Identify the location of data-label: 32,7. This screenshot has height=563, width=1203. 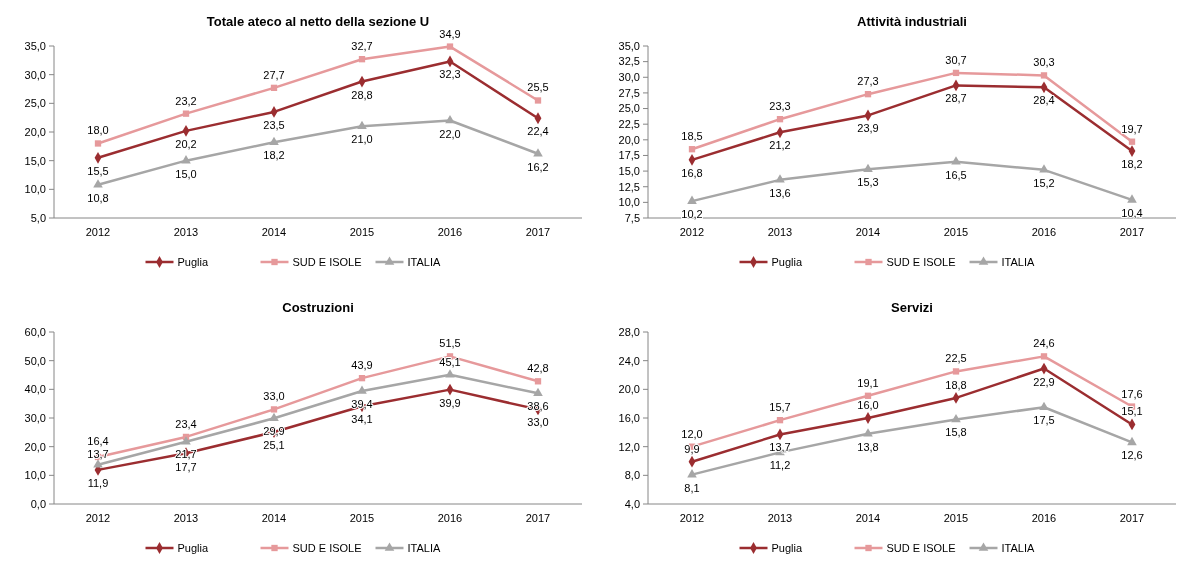
(362, 46).